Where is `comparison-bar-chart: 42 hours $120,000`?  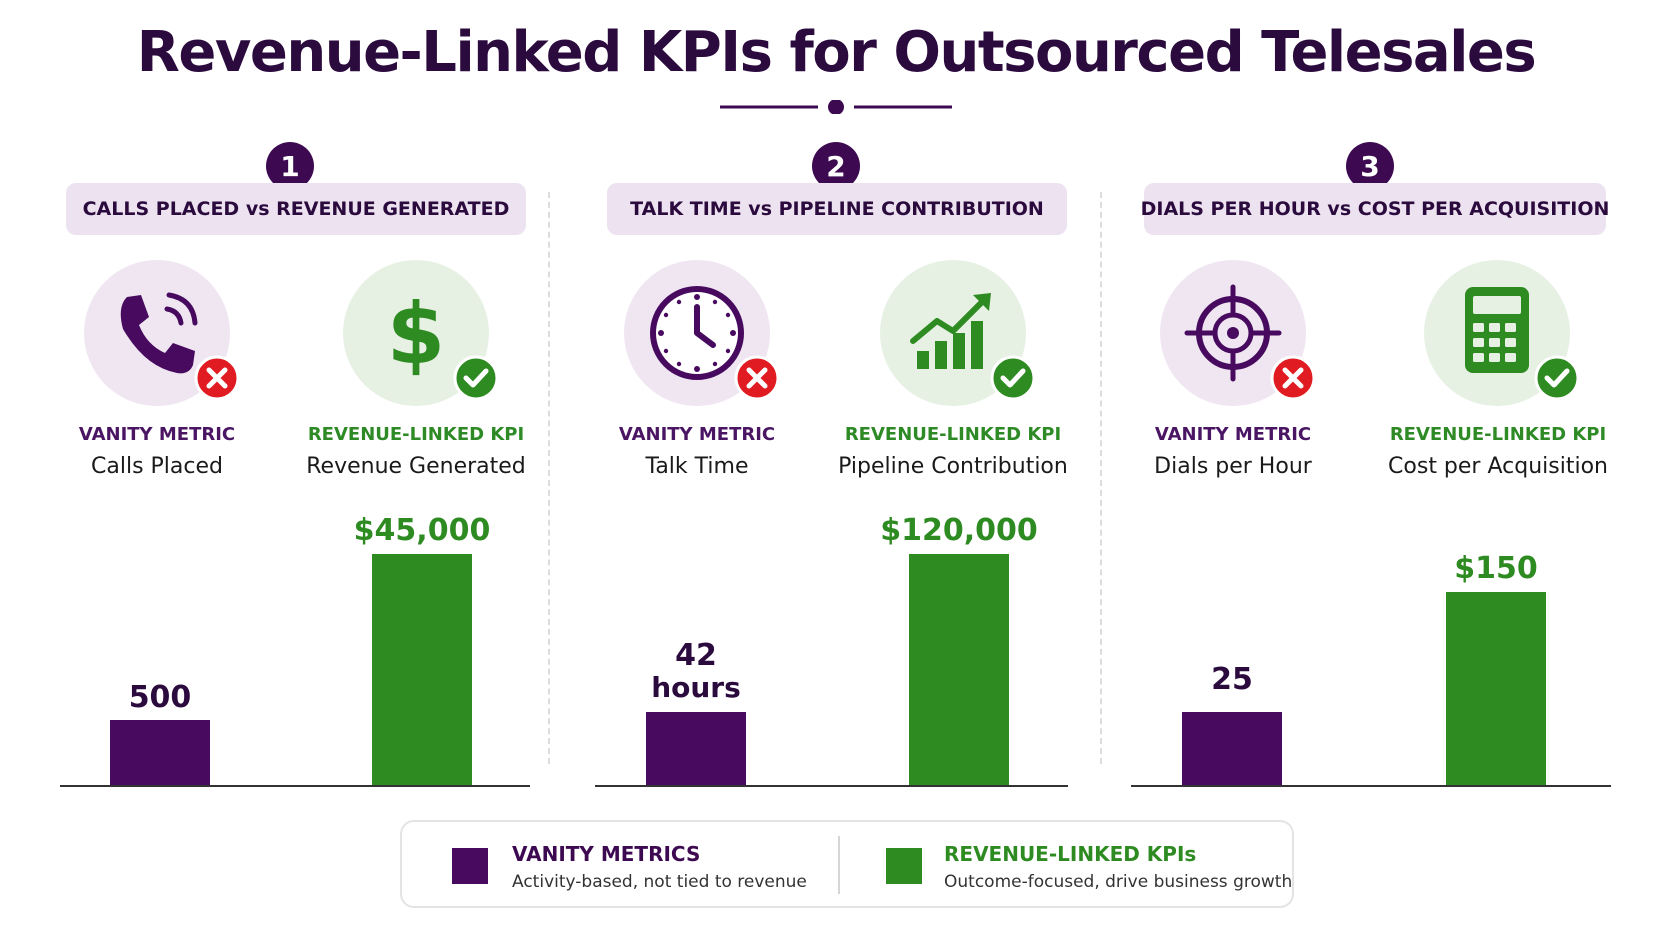 comparison-bar-chart: 42 hours $120,000 is located at coordinates (831, 650).